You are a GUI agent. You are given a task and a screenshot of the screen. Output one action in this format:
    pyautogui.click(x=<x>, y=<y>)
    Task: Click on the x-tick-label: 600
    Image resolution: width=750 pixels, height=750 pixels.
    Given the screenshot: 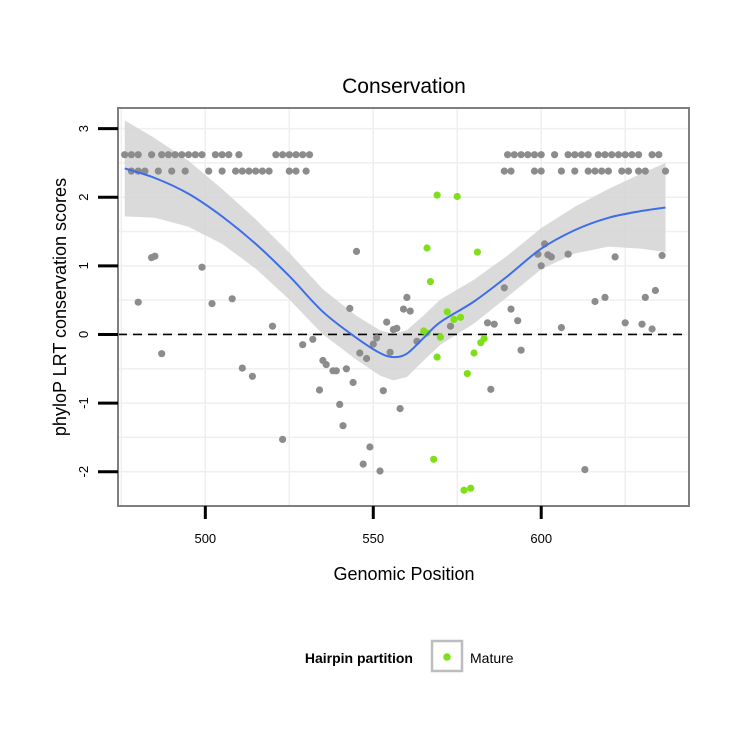 What is the action you would take?
    pyautogui.click(x=541, y=538)
    